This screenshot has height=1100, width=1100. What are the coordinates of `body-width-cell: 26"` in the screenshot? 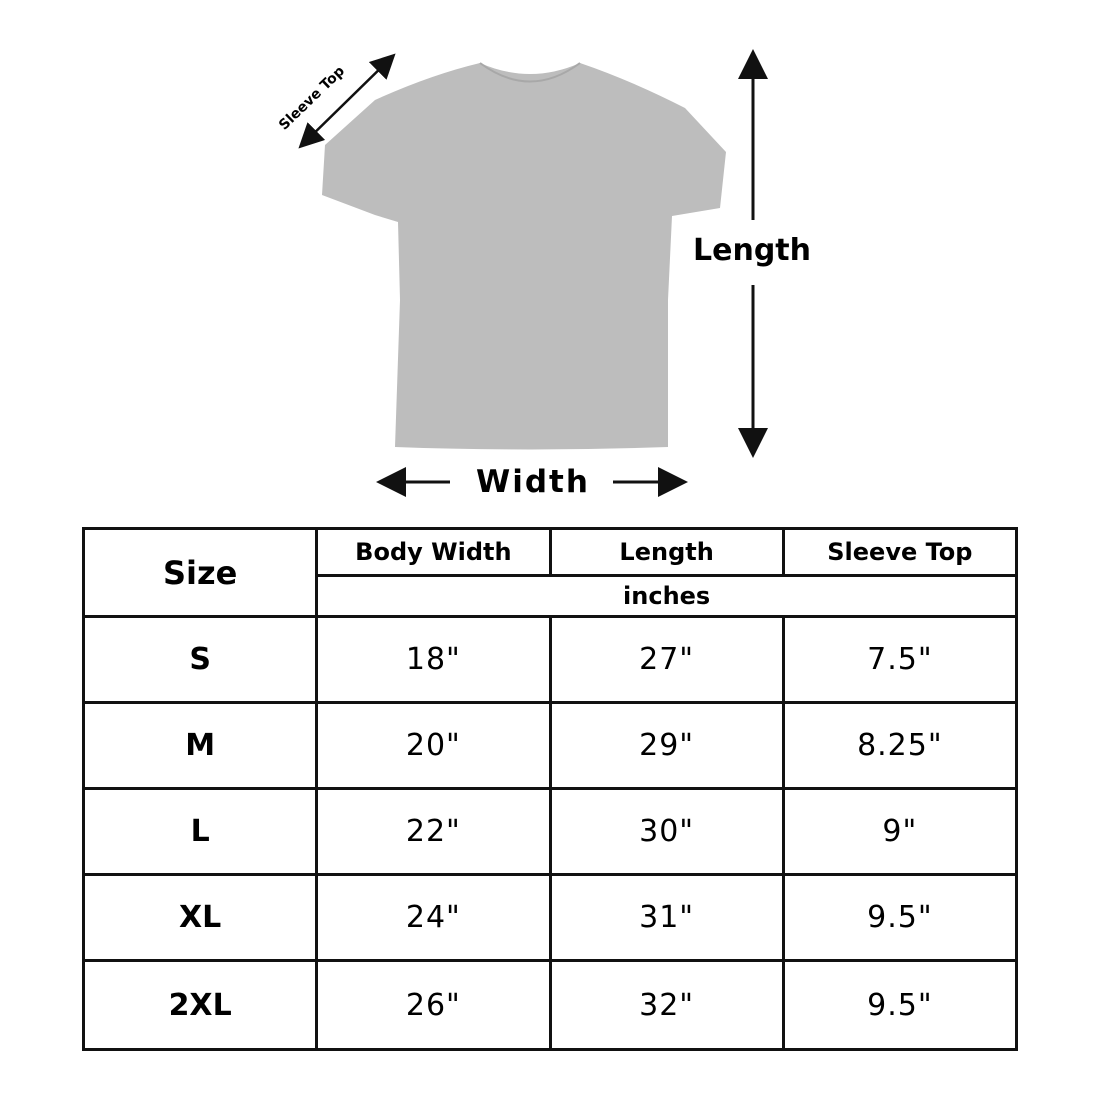 It's located at (433, 1005).